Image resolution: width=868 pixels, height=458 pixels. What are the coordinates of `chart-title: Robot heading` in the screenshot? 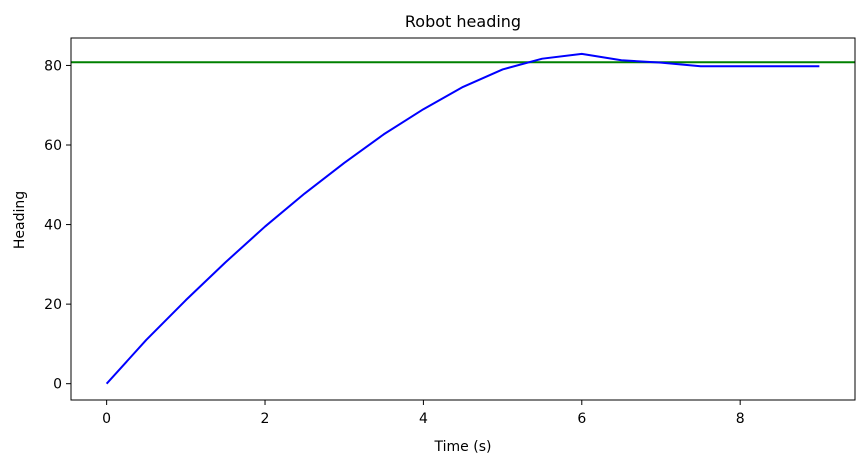 It's located at (463, 21).